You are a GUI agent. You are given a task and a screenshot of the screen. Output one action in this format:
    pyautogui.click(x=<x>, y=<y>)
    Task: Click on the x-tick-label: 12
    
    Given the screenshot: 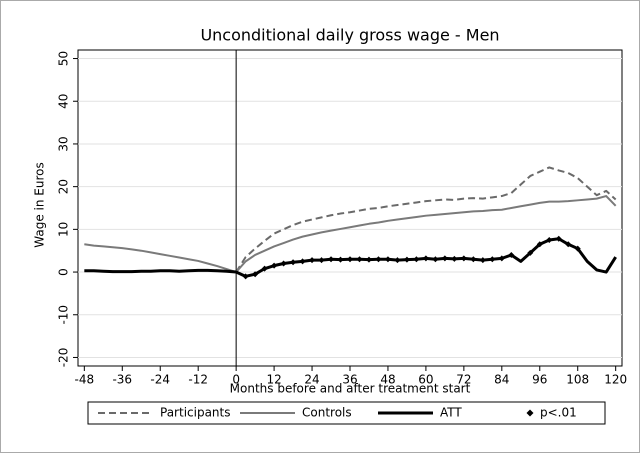 What is the action you would take?
    pyautogui.click(x=273, y=380)
    